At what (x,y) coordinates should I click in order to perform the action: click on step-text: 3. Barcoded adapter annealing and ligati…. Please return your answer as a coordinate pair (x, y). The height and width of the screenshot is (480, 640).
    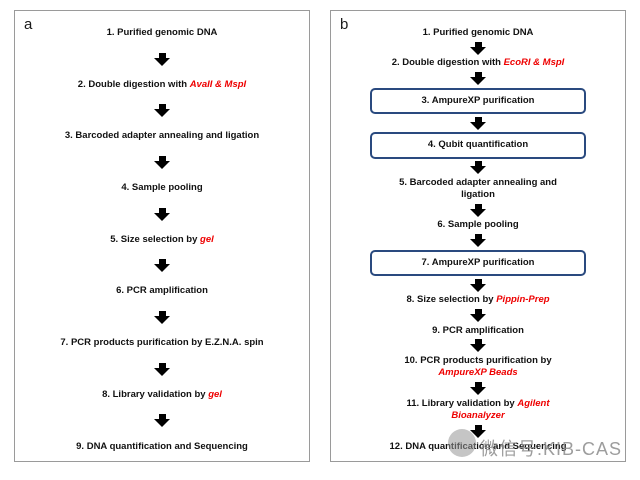
    Looking at the image, I should click on (162, 136).